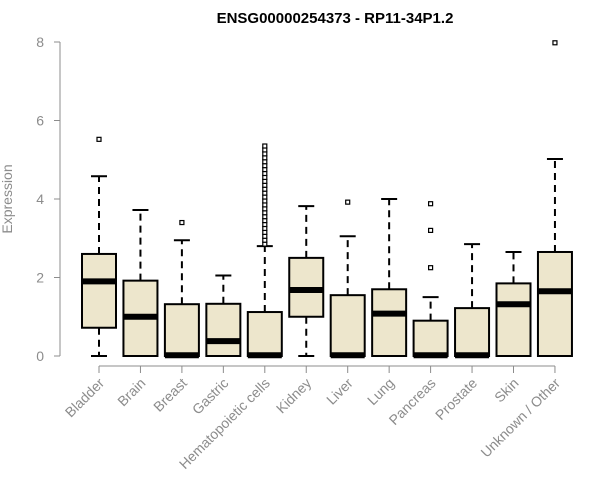 This screenshot has width=600, height=500. What do you see at coordinates (389, 277) in the screenshot?
I see `box-lung` at bounding box center [389, 277].